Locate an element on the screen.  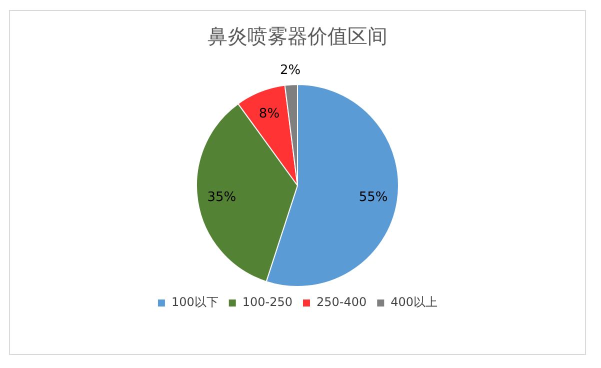
legend-label: 250-400 is located at coordinates (341, 302).